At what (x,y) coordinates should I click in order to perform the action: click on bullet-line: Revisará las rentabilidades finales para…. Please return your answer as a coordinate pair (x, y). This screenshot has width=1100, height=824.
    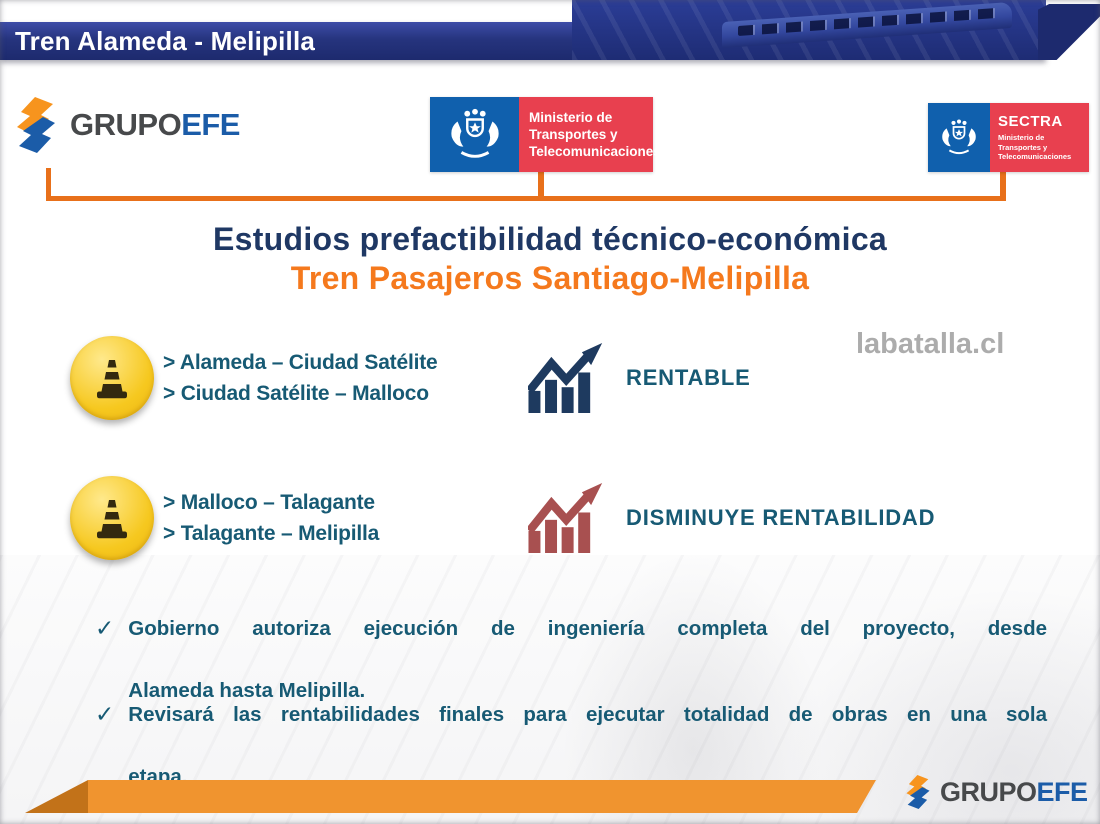
    Looking at the image, I should click on (587, 714).